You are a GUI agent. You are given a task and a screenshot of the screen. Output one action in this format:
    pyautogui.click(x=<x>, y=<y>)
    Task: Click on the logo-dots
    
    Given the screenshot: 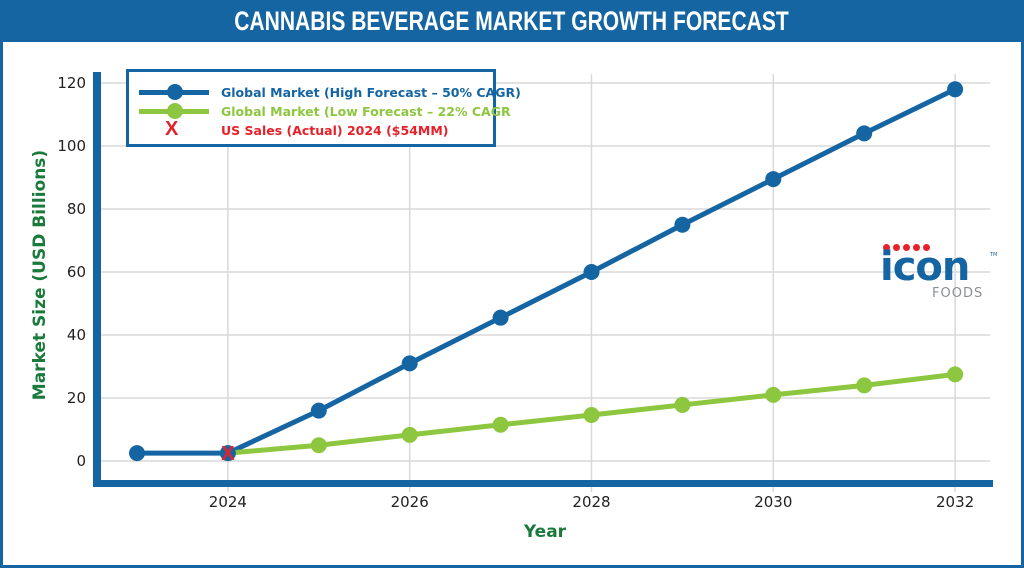 What is the action you would take?
    pyautogui.click(x=906, y=247)
    